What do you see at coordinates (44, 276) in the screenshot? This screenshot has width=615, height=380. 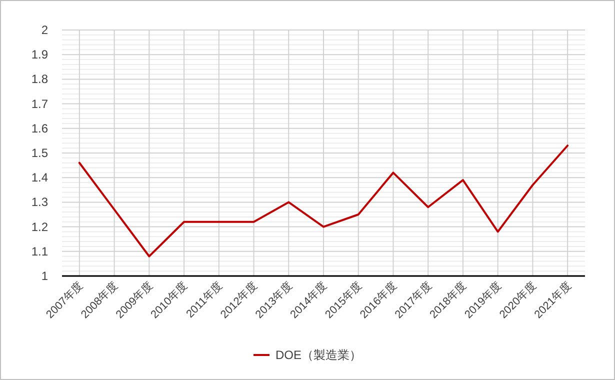 I see `y-tick-label: 1` at bounding box center [44, 276].